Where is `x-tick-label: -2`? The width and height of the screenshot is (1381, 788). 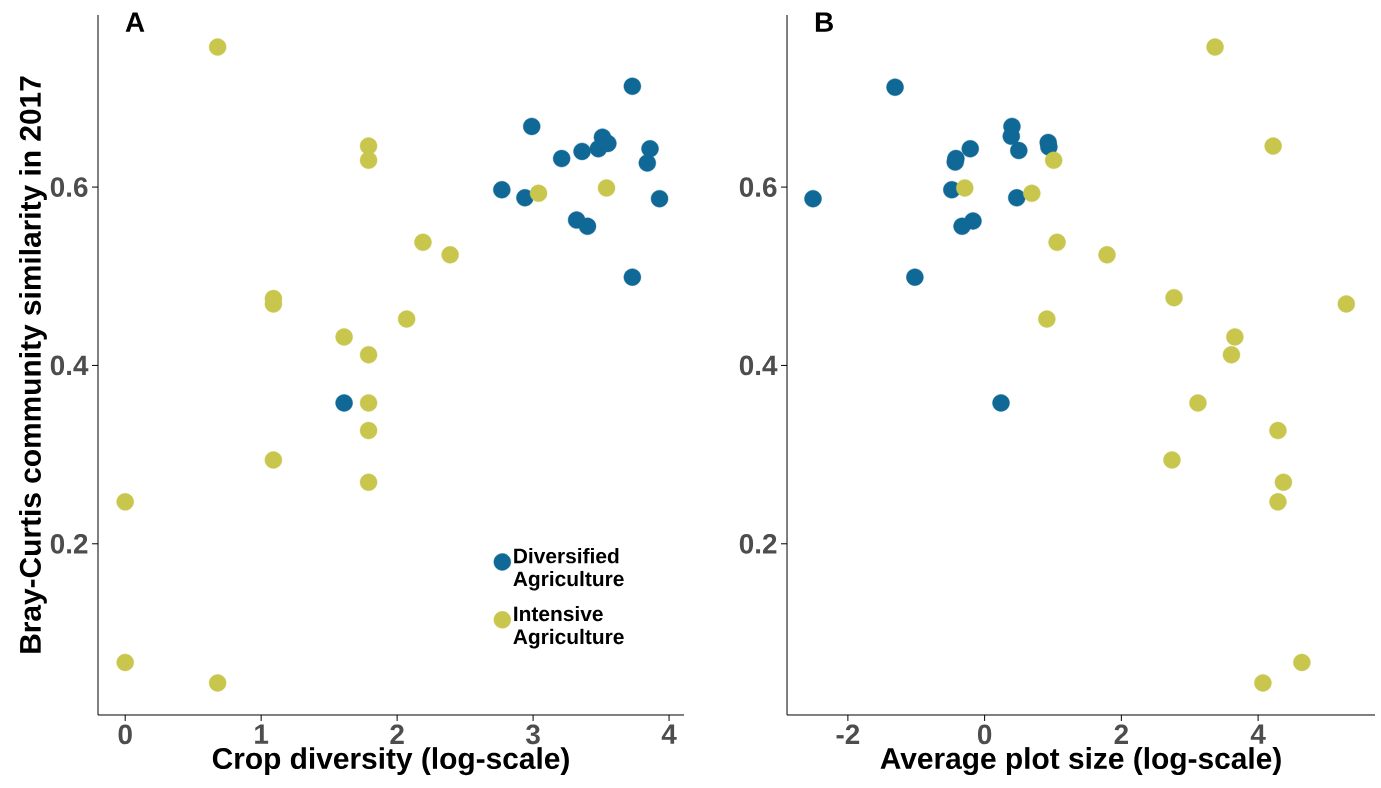
x-tick-label: -2 is located at coordinates (848, 734).